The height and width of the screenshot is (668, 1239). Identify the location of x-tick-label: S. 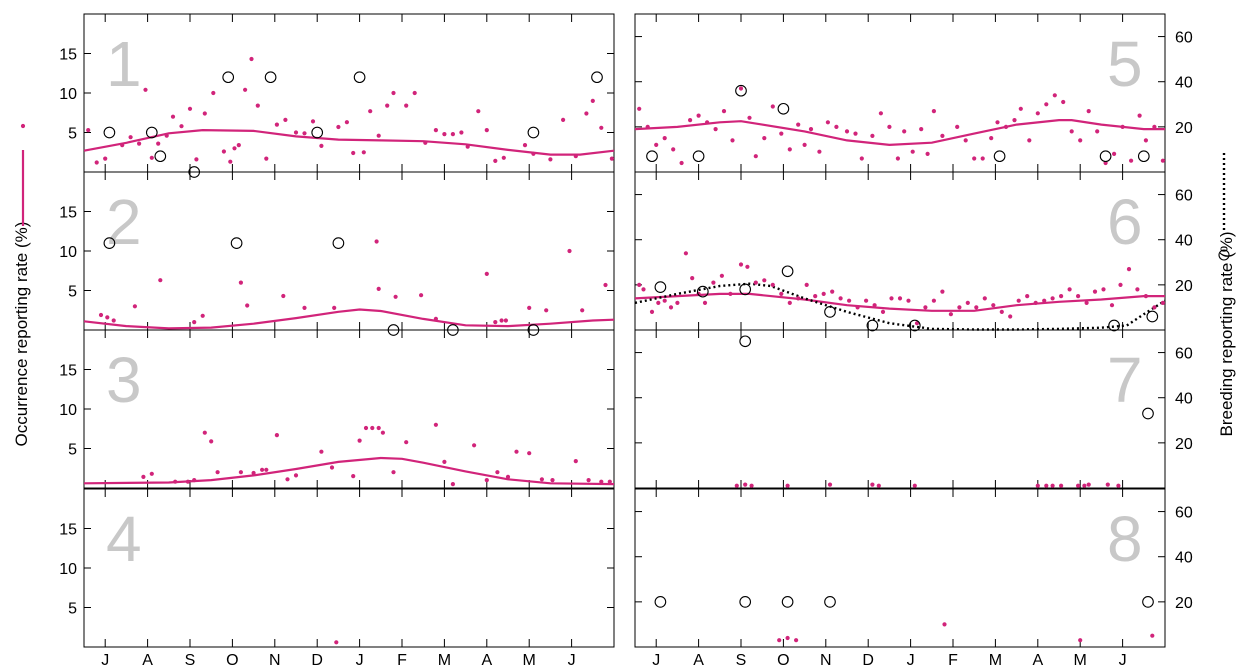
(190, 660).